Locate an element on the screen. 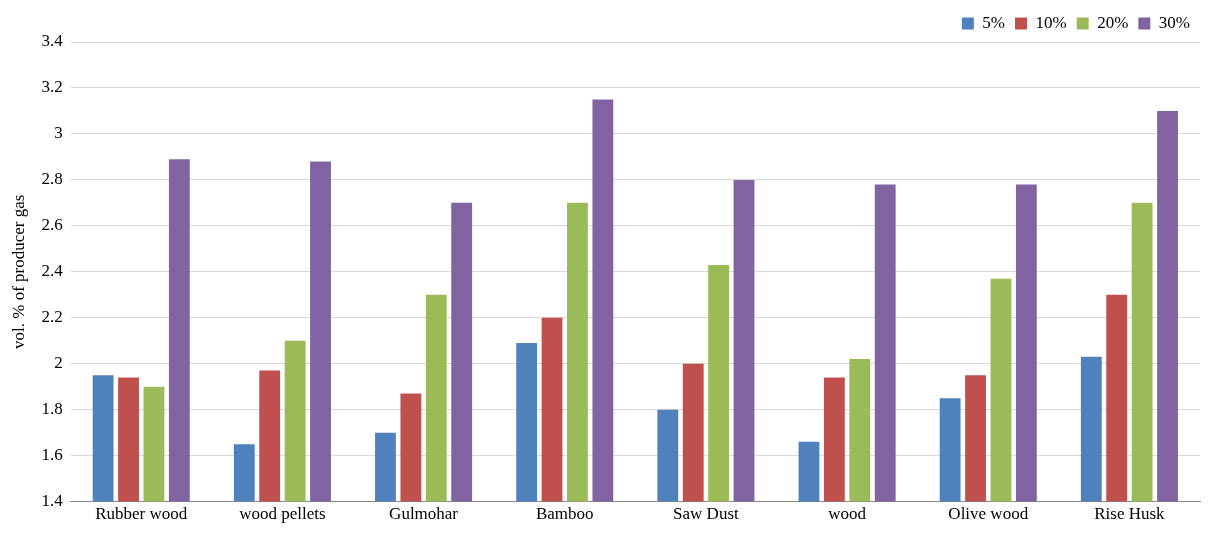  y-axis-title: vol. % of producer gas is located at coordinates (18, 271).